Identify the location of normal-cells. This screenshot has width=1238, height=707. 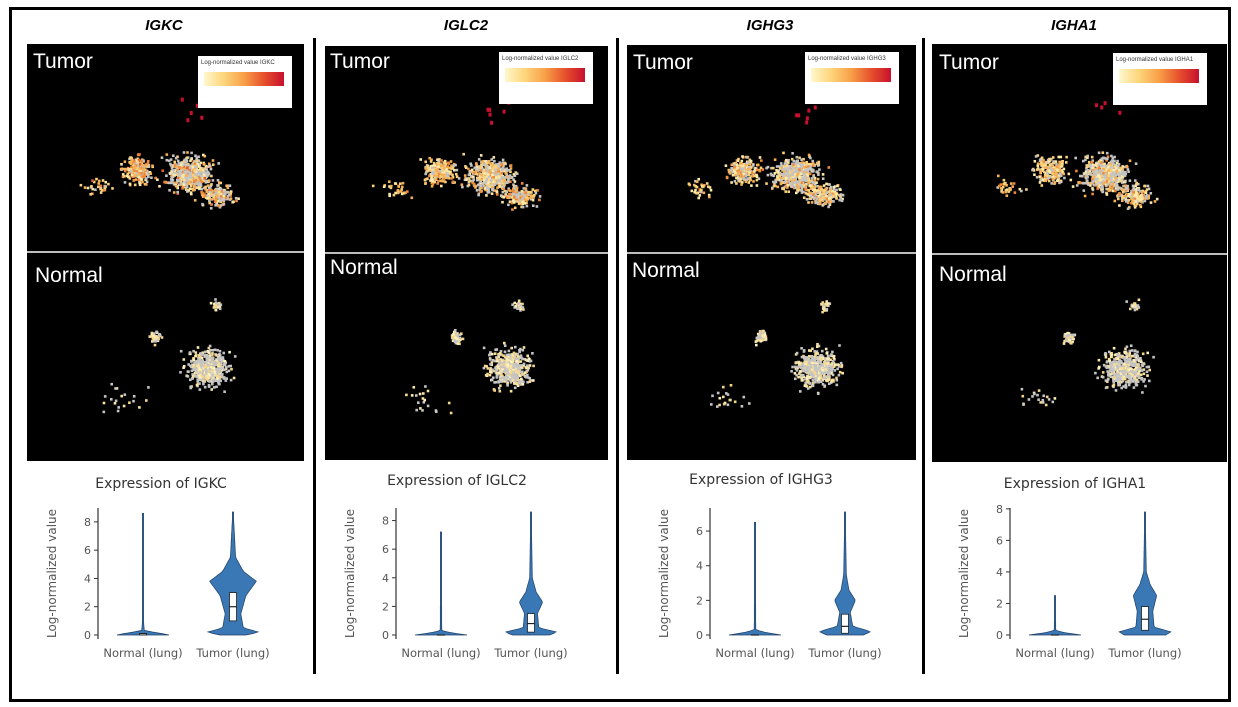
(777, 354).